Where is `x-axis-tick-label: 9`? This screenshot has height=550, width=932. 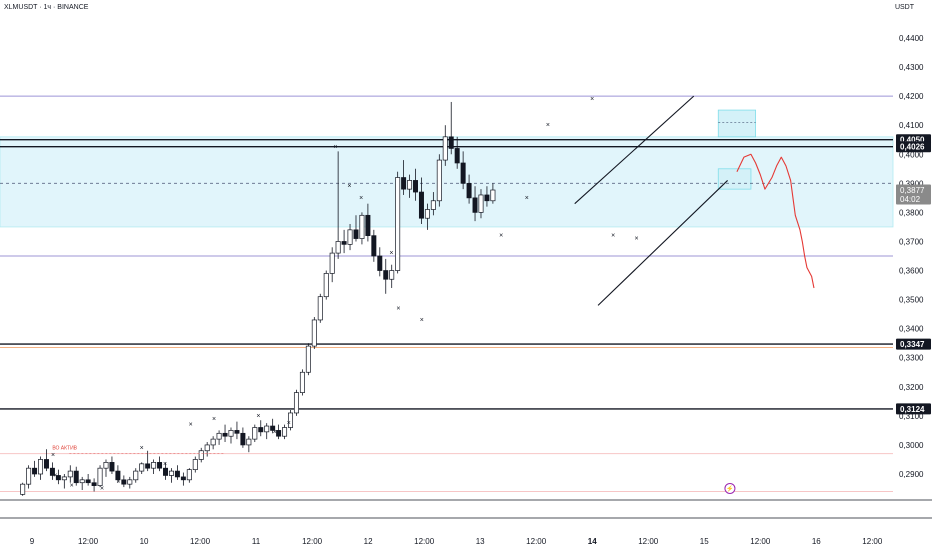 x-axis-tick-label: 9 is located at coordinates (32, 541).